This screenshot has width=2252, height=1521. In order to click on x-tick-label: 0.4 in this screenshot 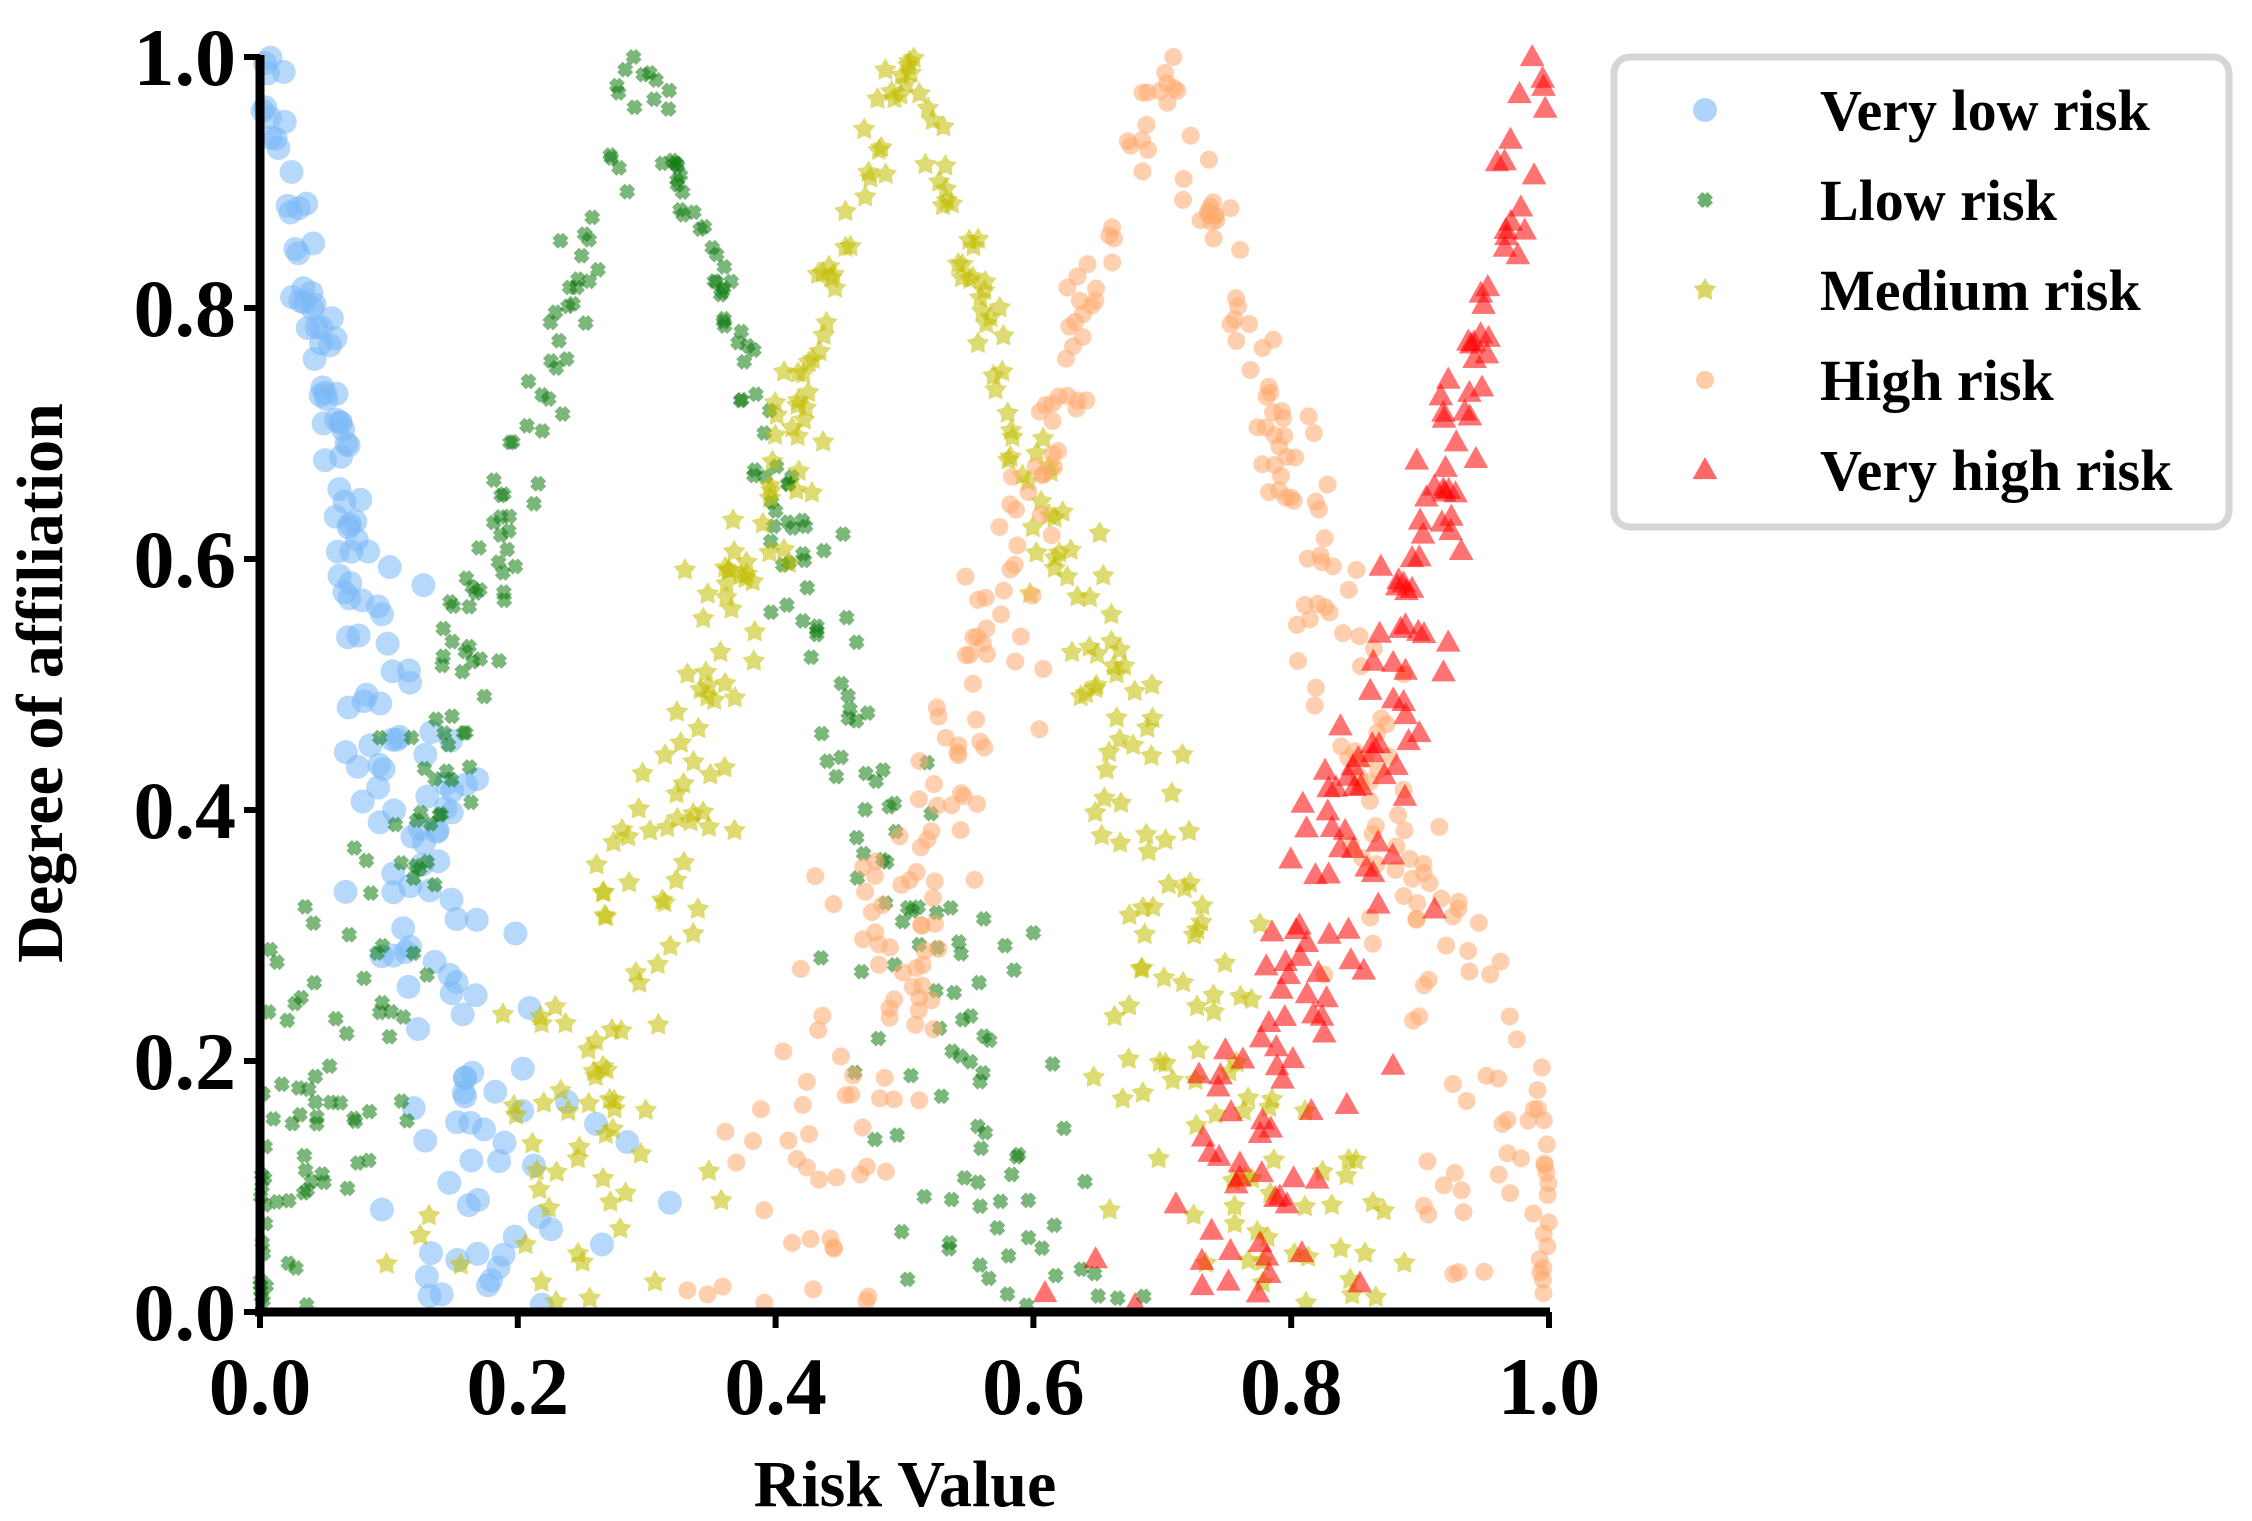, I will do `click(775, 1386)`.